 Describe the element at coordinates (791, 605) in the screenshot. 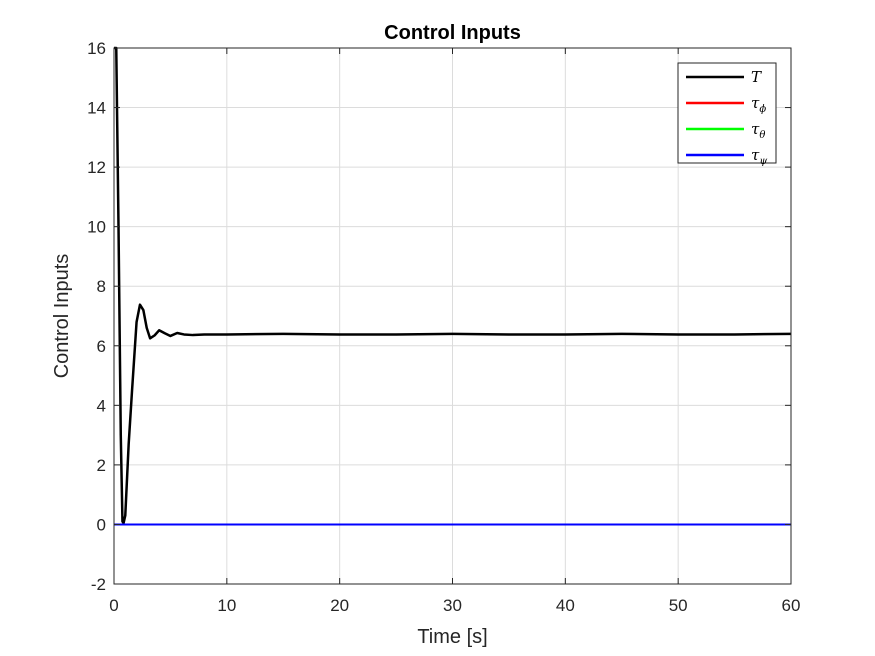

I see `x-tick-label: 60` at that location.